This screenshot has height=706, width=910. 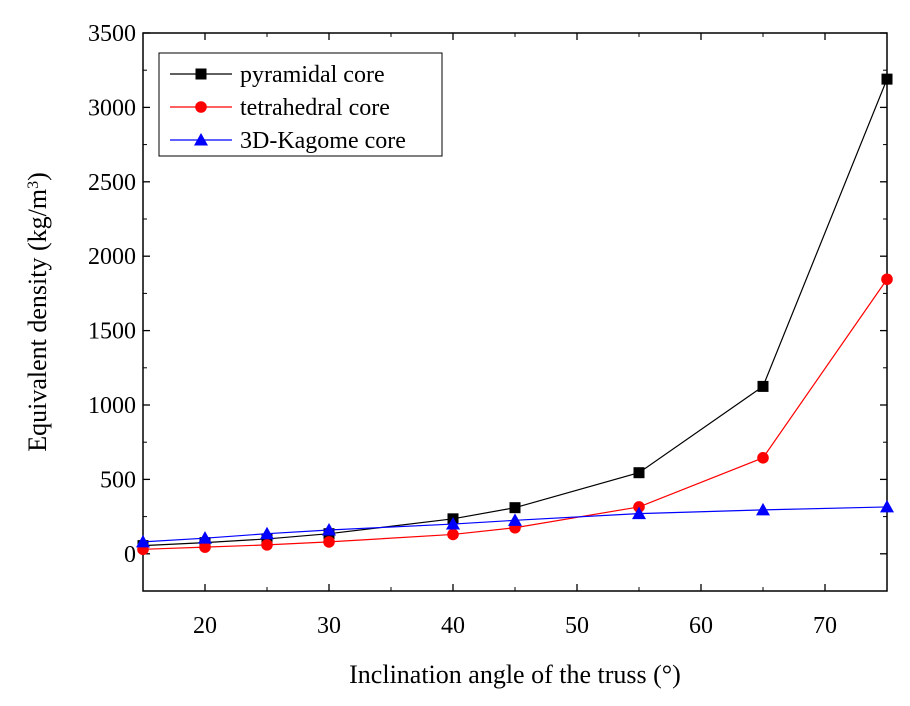 I want to click on x-tick-label: 40, so click(x=453, y=626).